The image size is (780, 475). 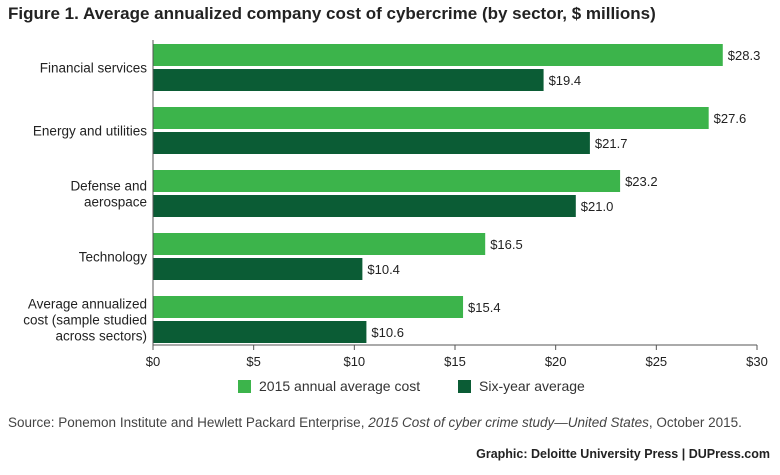 What do you see at coordinates (387, 332) in the screenshot?
I see `data-label-six-year-4: $10.6` at bounding box center [387, 332].